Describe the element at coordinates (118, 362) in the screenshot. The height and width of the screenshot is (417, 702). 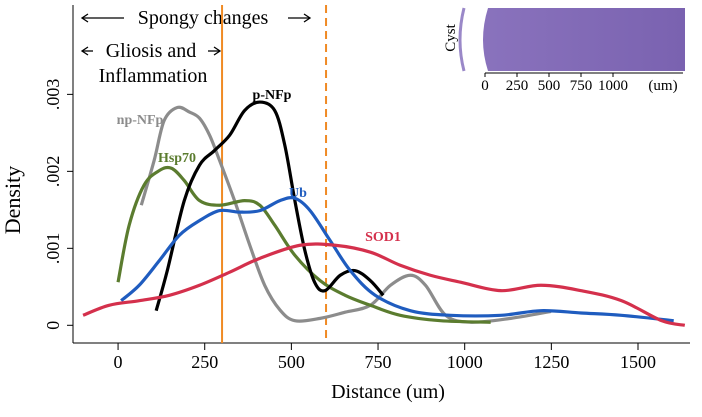
I see `x-tick-label: 0` at that location.